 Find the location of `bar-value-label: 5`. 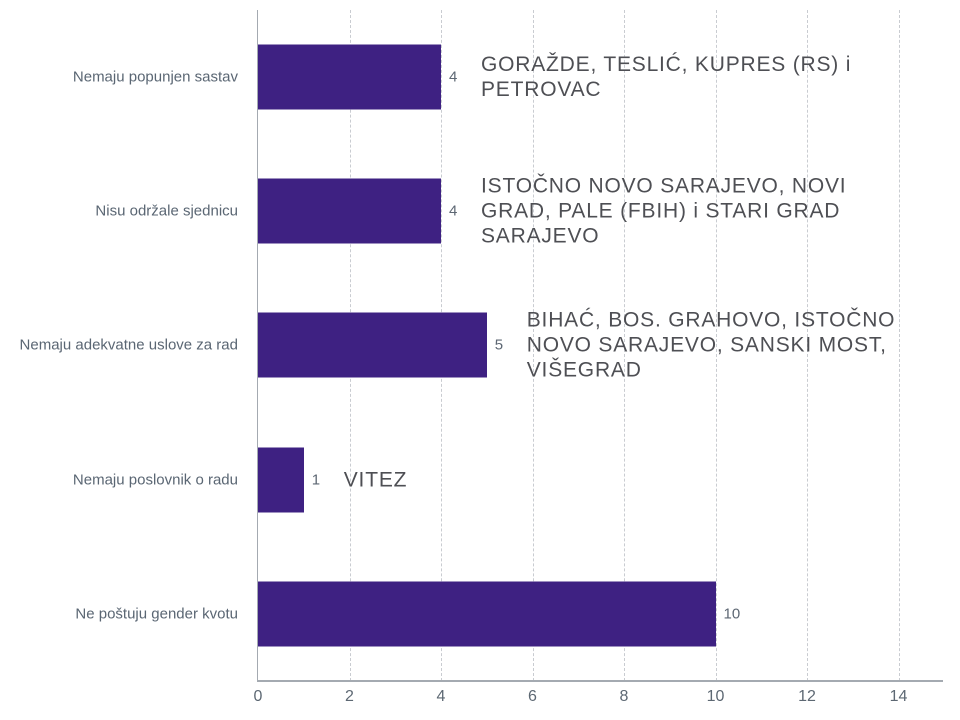

bar-value-label: 5 is located at coordinates (499, 345).